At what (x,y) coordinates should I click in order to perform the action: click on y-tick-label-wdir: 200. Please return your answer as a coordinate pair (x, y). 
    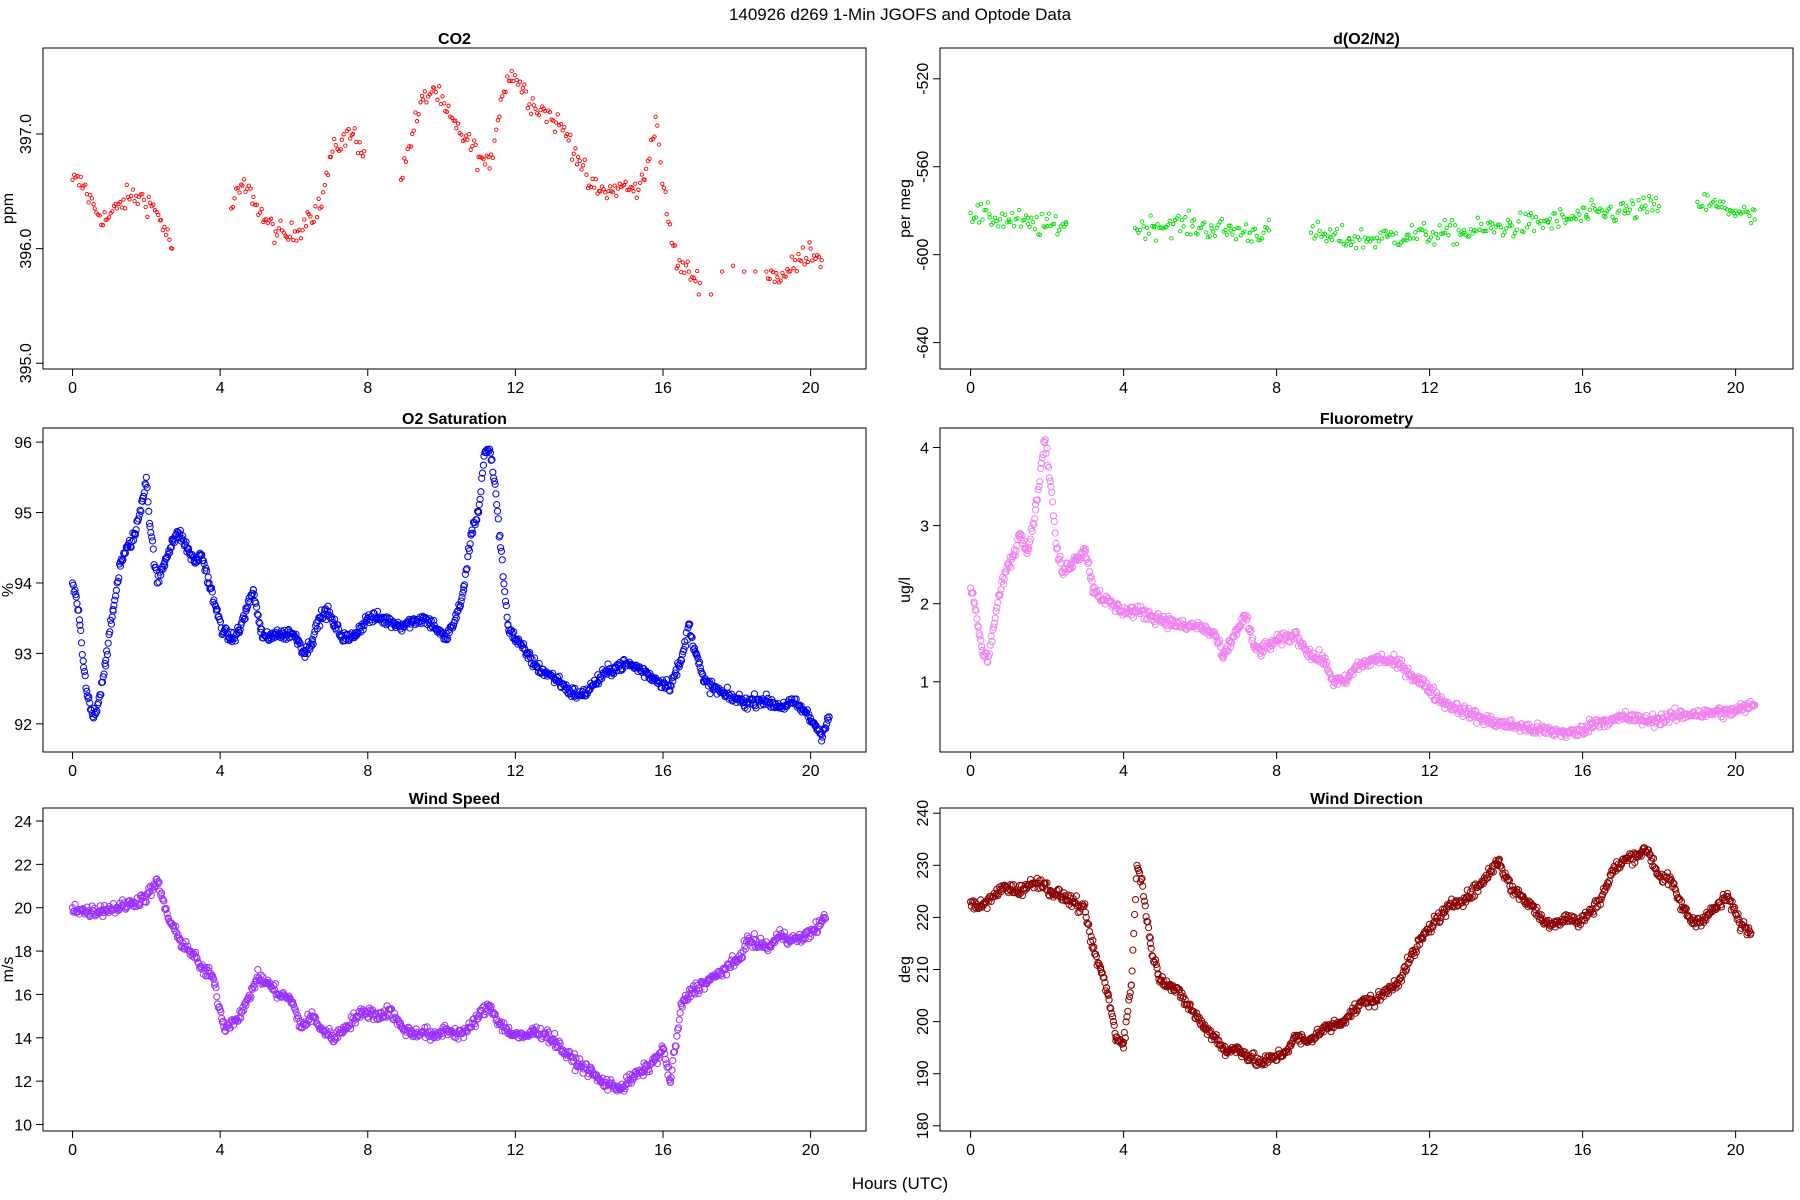
    Looking at the image, I should click on (923, 1021).